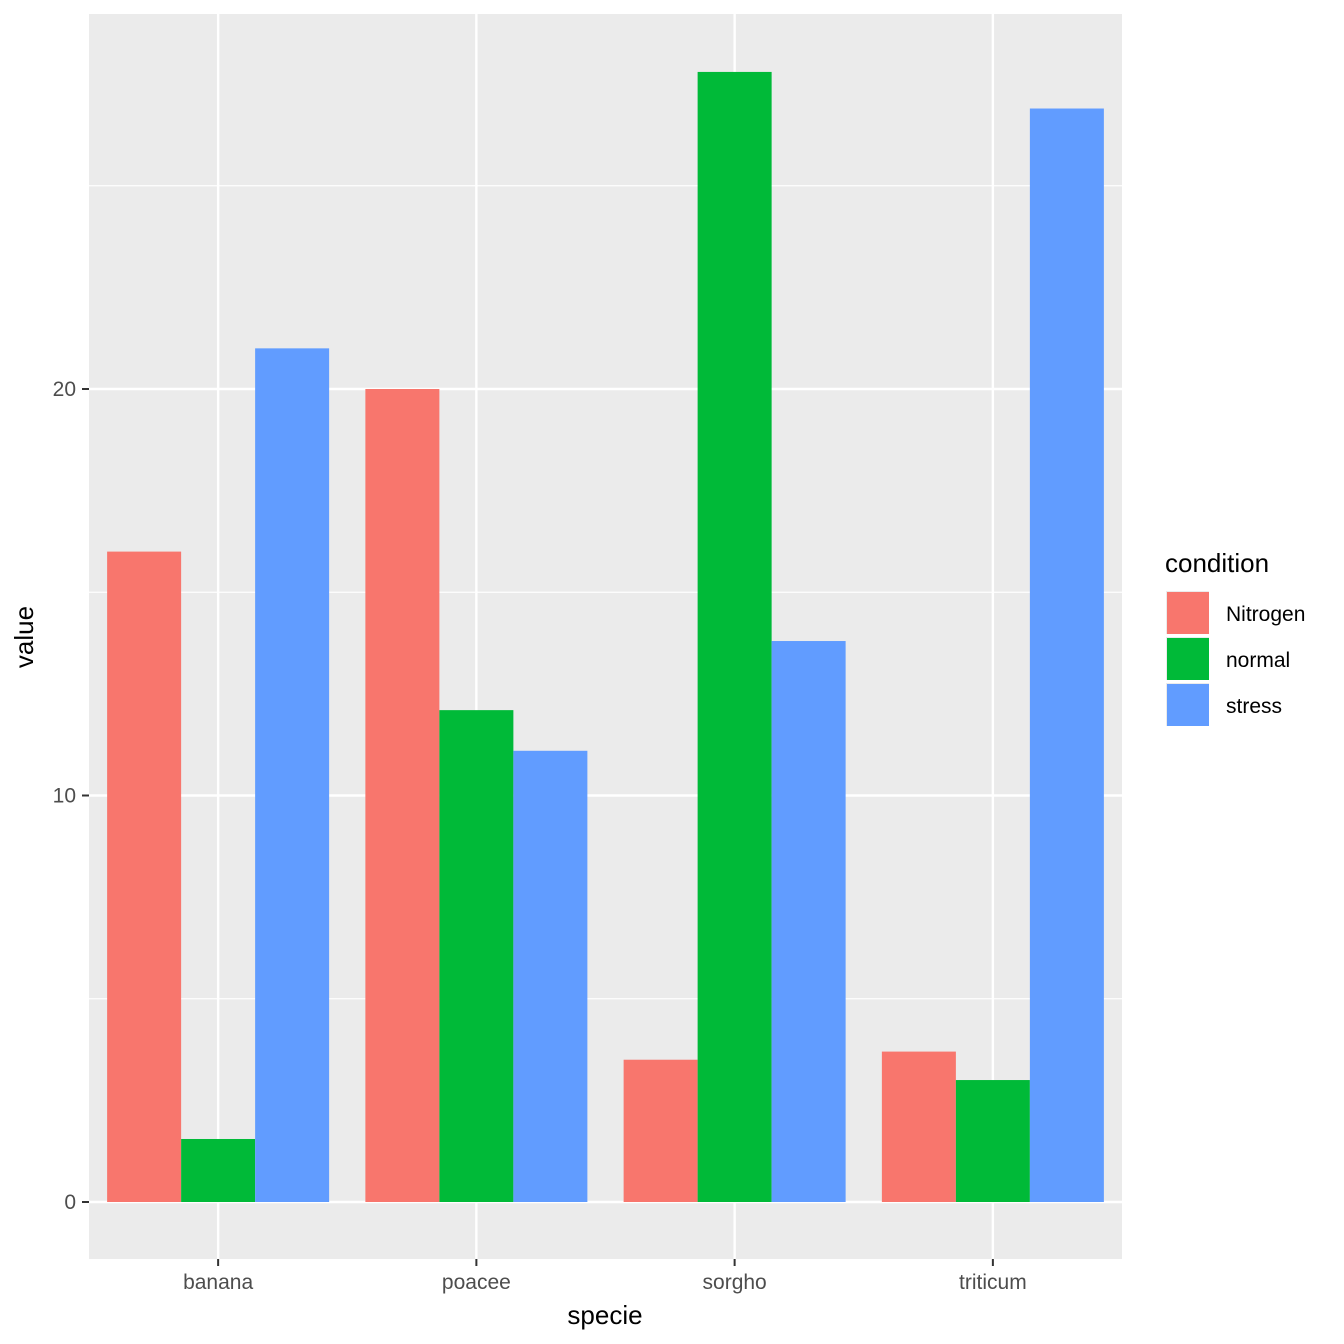  Describe the element at coordinates (144, 876) in the screenshot. I see `bar-banana-nitrogen` at that location.